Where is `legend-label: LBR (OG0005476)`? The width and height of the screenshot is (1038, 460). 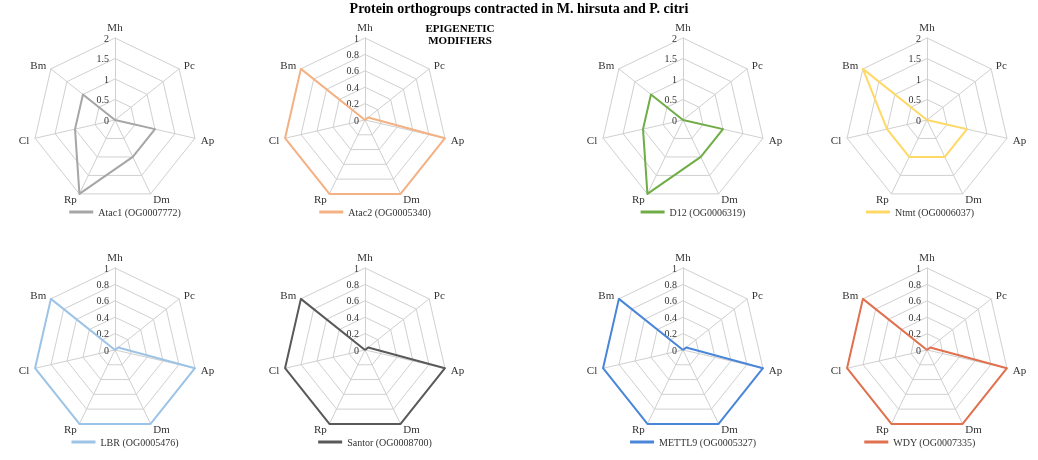
legend-label: LBR (OG0005476) is located at coordinates (139, 442).